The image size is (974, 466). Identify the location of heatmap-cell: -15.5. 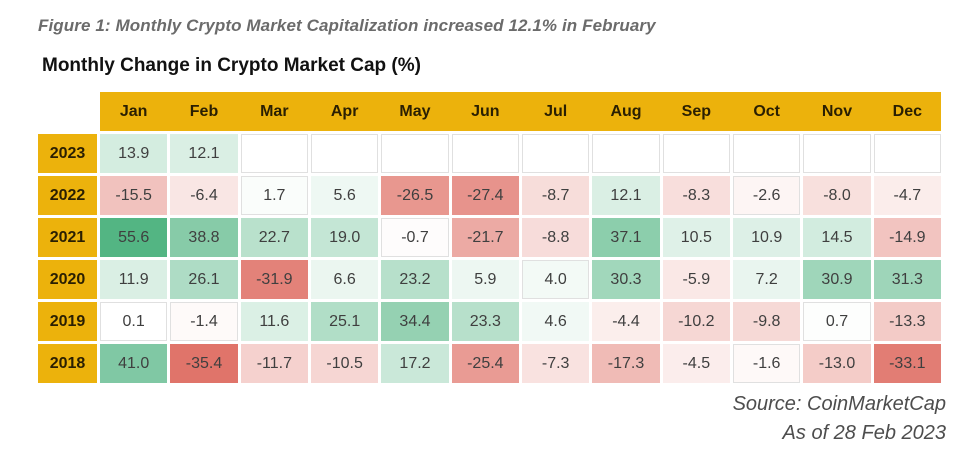
(134, 195).